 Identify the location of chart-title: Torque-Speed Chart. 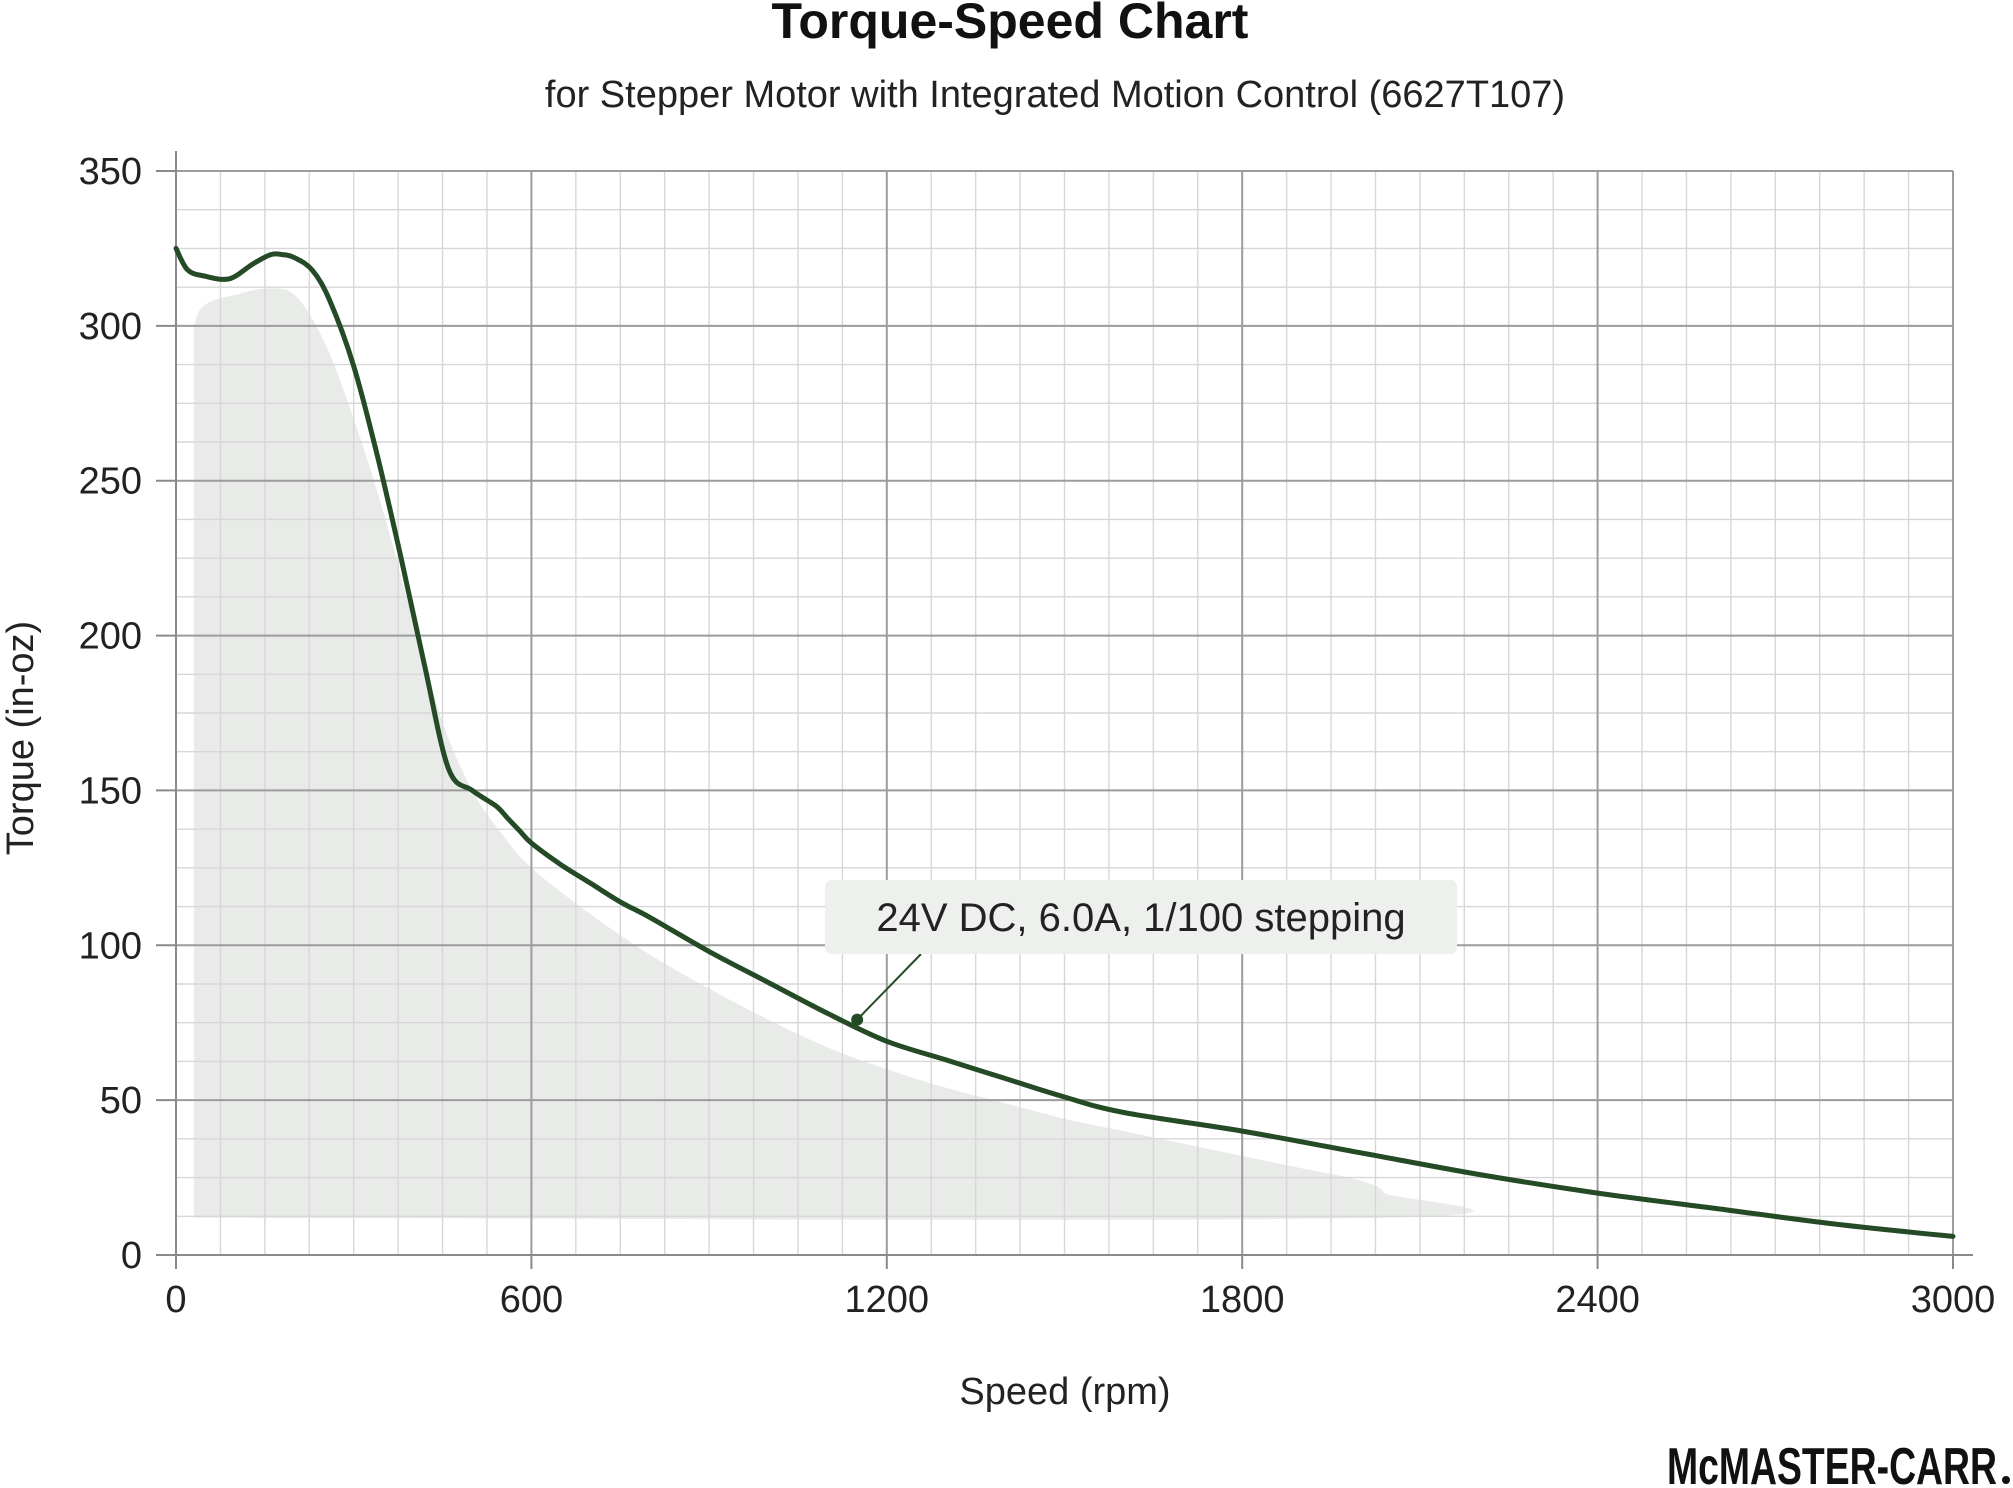
(1010, 24).